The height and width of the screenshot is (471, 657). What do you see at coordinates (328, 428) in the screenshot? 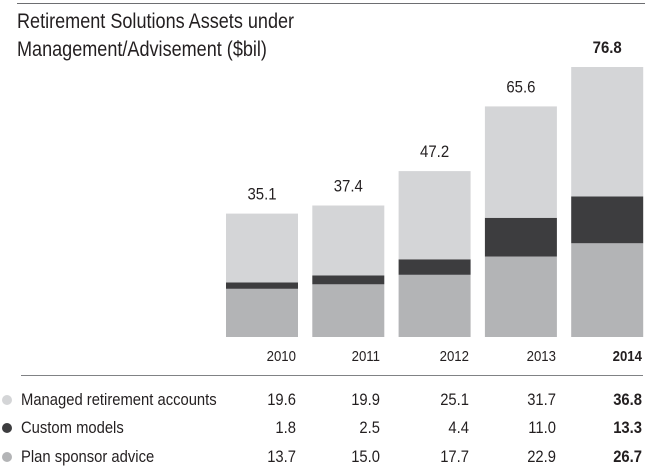
I see `table-row-custom-models: Custom models 1.8 2.5 4.4 11.0 13.3` at bounding box center [328, 428].